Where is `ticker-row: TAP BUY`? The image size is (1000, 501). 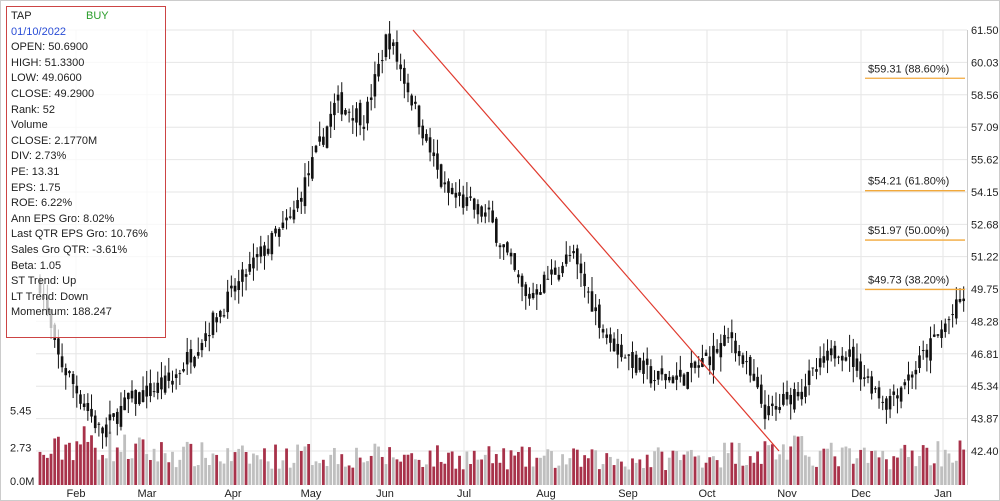
ticker-row: TAP BUY is located at coordinates (86, 17).